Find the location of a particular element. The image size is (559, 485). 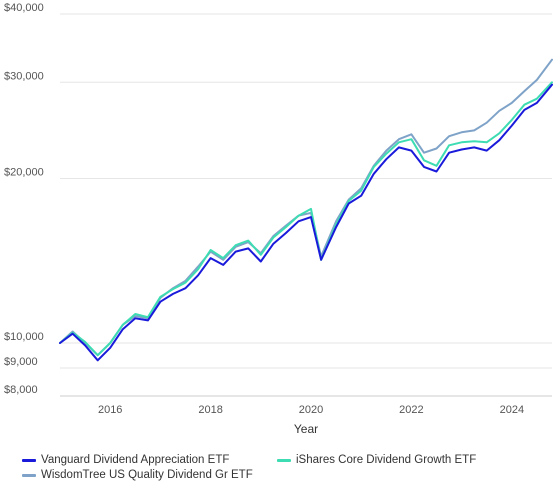

legend-item-vanguard: Vanguard Dividend Appreciation ETF is located at coordinates (125, 460).